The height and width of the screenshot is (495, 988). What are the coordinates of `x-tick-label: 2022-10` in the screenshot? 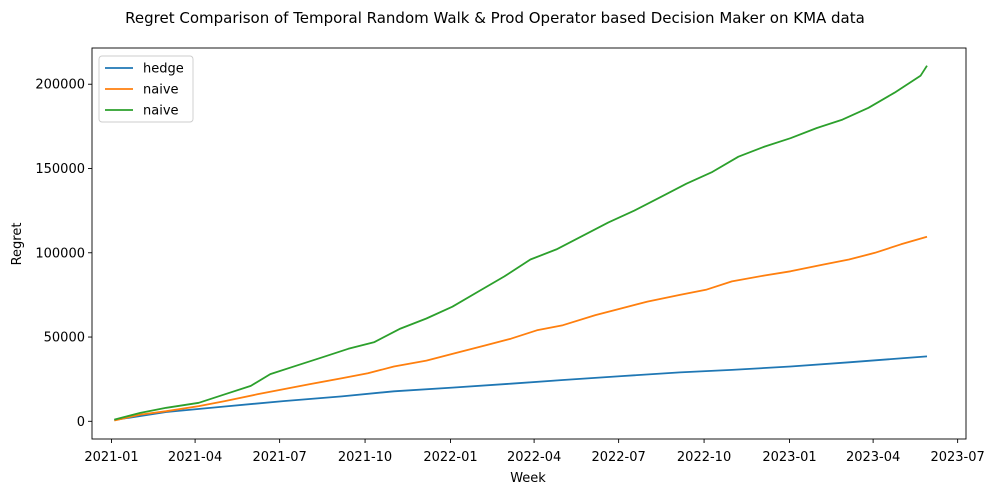 It's located at (704, 457).